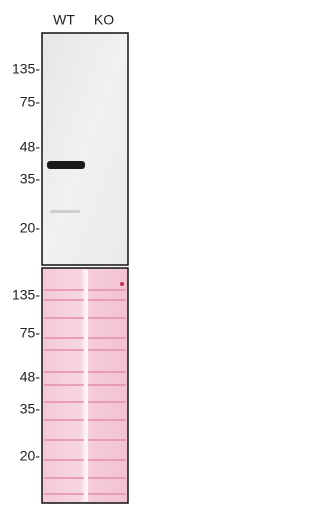 This screenshot has width=320, height=511. What do you see at coordinates (66, 165) in the screenshot?
I see `protein-band` at bounding box center [66, 165].